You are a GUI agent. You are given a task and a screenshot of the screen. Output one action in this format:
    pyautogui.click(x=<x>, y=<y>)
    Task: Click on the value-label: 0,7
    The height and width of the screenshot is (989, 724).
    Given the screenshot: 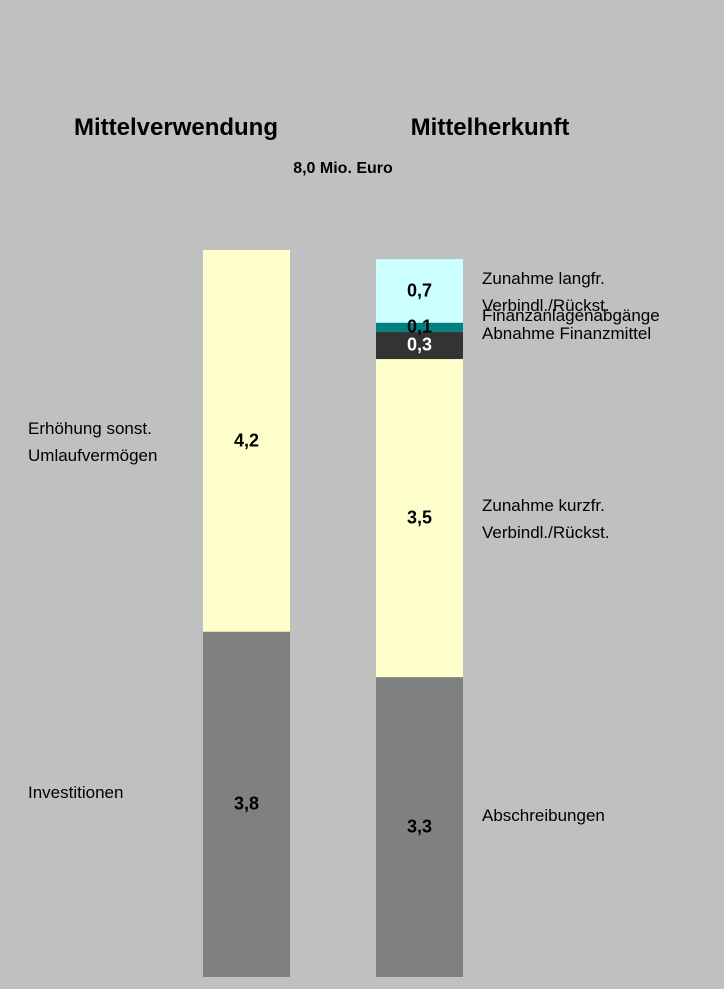 What is the action you would take?
    pyautogui.click(x=419, y=290)
    